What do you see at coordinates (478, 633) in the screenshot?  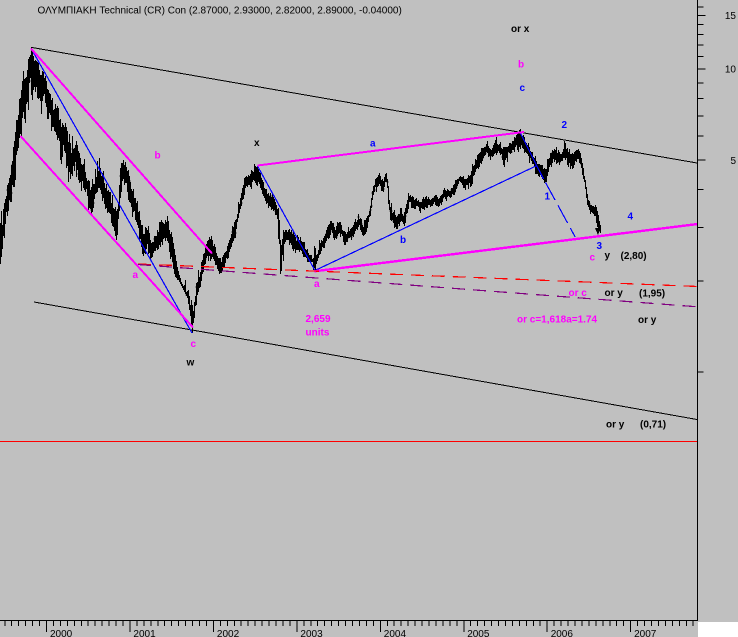 I see `svg-text: 2005` at bounding box center [478, 633].